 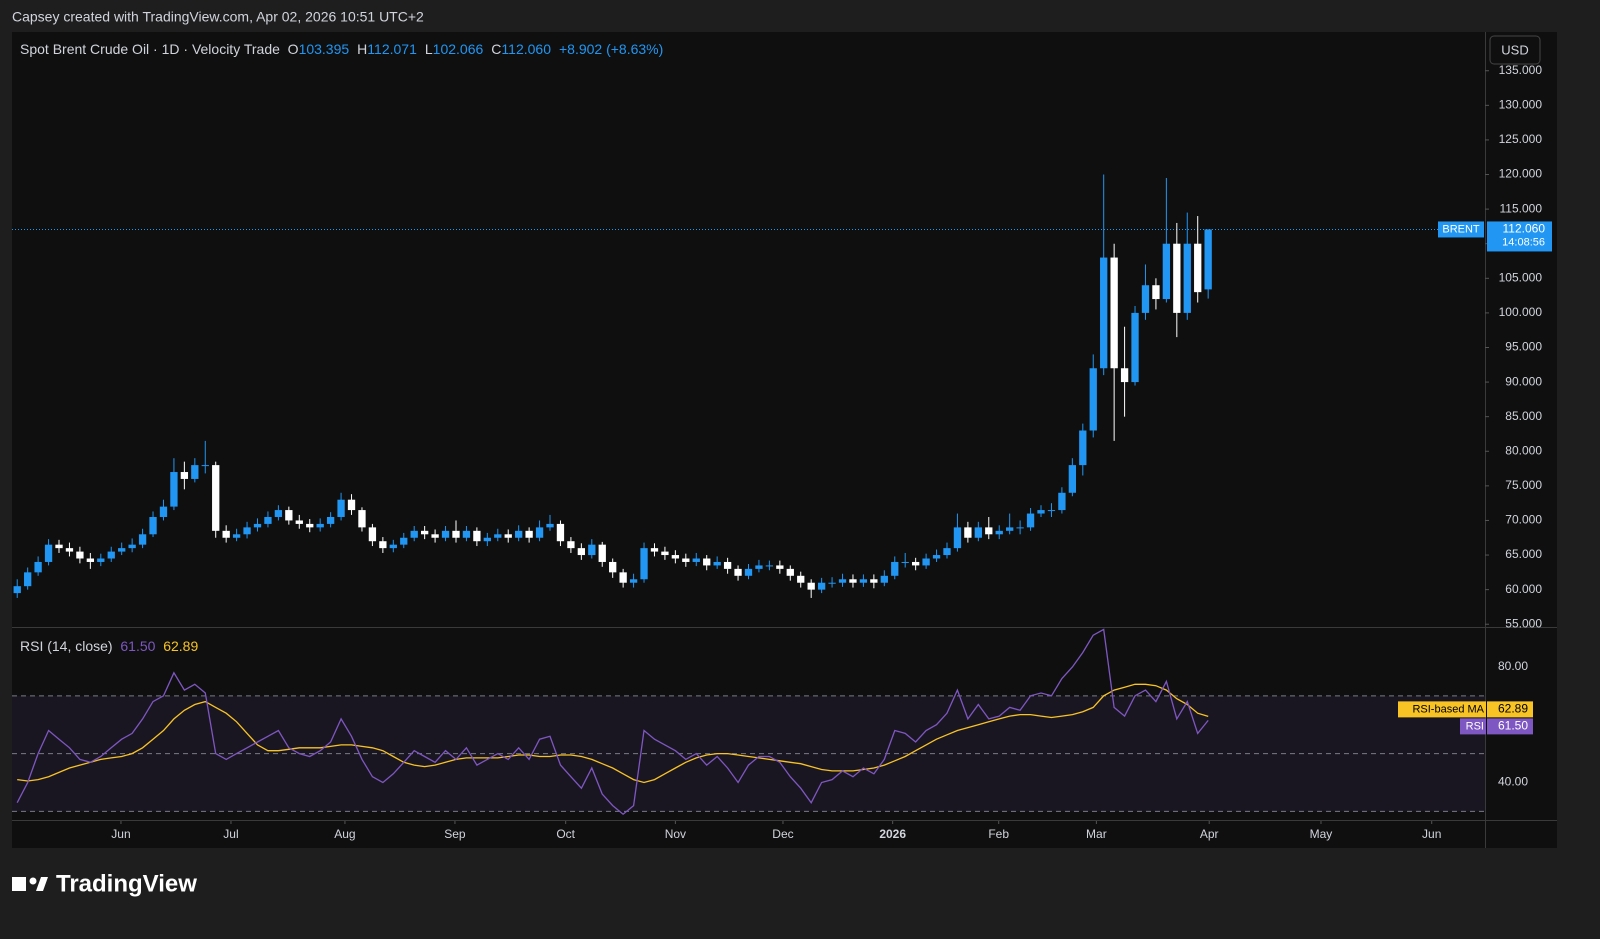 What do you see at coordinates (1209, 834) in the screenshot?
I see `x-tick-label: Apr` at bounding box center [1209, 834].